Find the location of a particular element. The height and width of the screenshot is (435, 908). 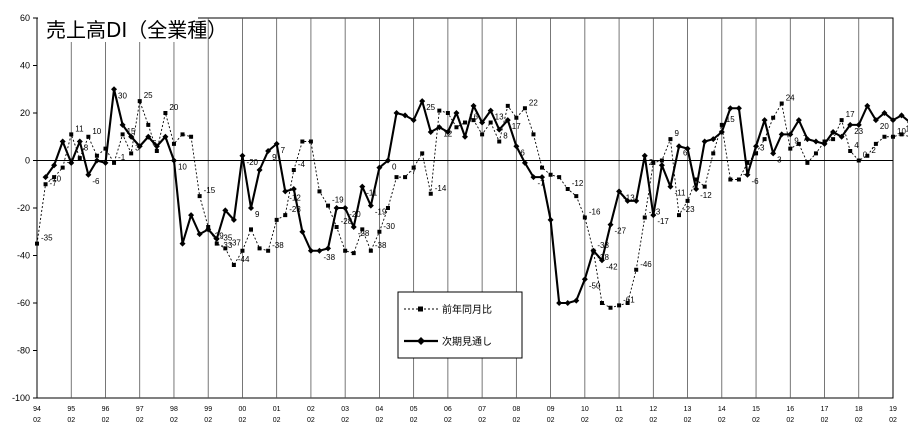

data-label-outlook: 6 is located at coordinates (685, 152).